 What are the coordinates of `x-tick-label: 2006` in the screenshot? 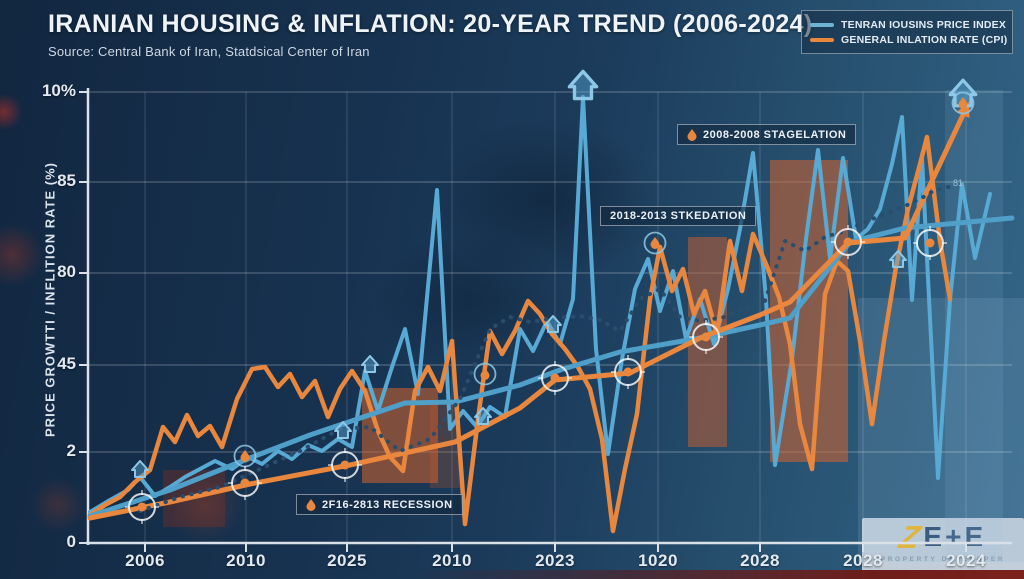 It's located at (145, 560).